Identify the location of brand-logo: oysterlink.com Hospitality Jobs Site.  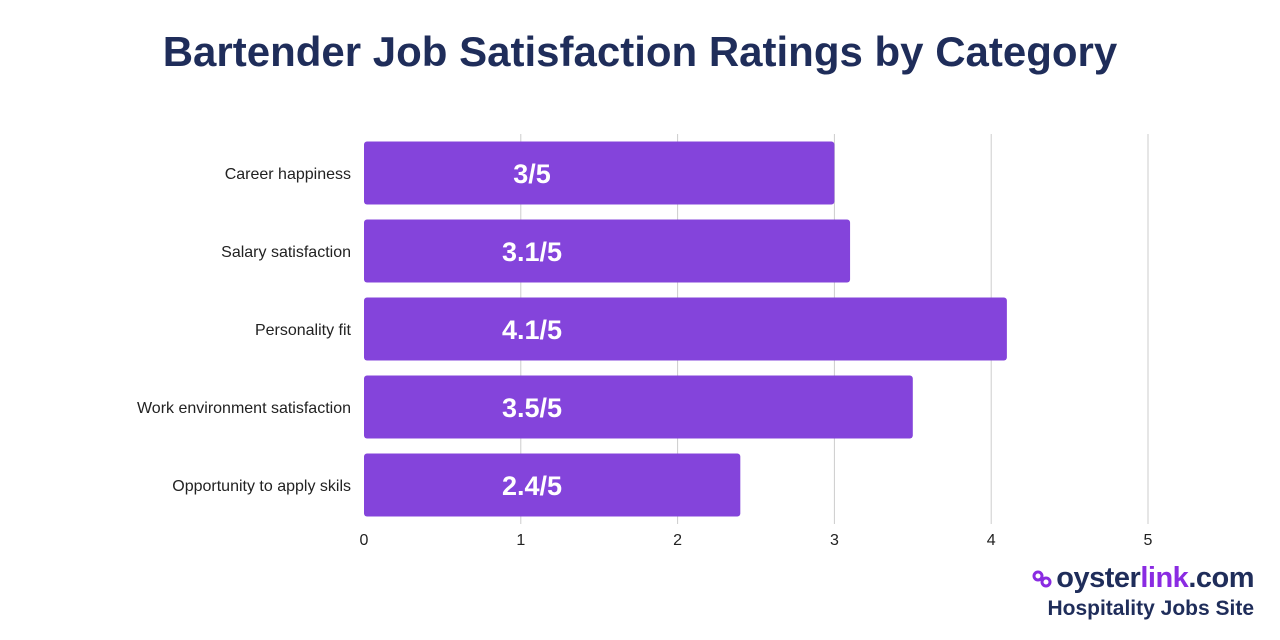
(1143, 591).